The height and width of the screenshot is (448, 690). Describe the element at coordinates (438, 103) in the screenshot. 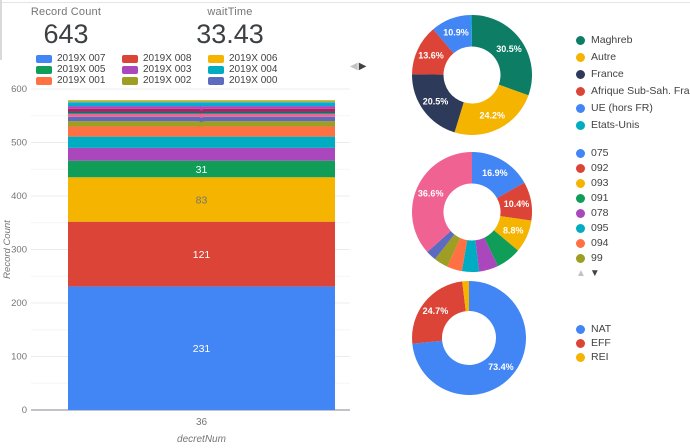

I see `pie-slice-france` at that location.